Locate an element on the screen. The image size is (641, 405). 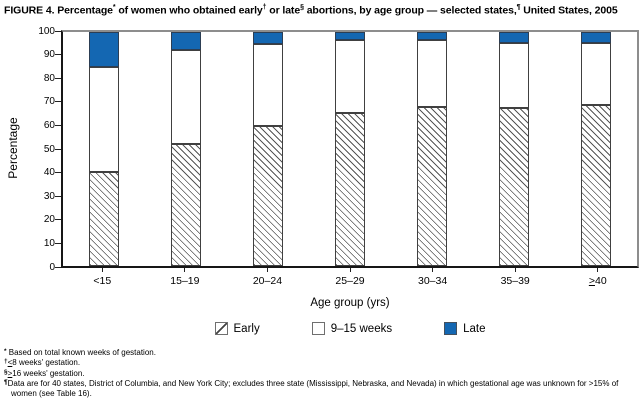
x-axis-cell: 25–29 is located at coordinates (350, 277).